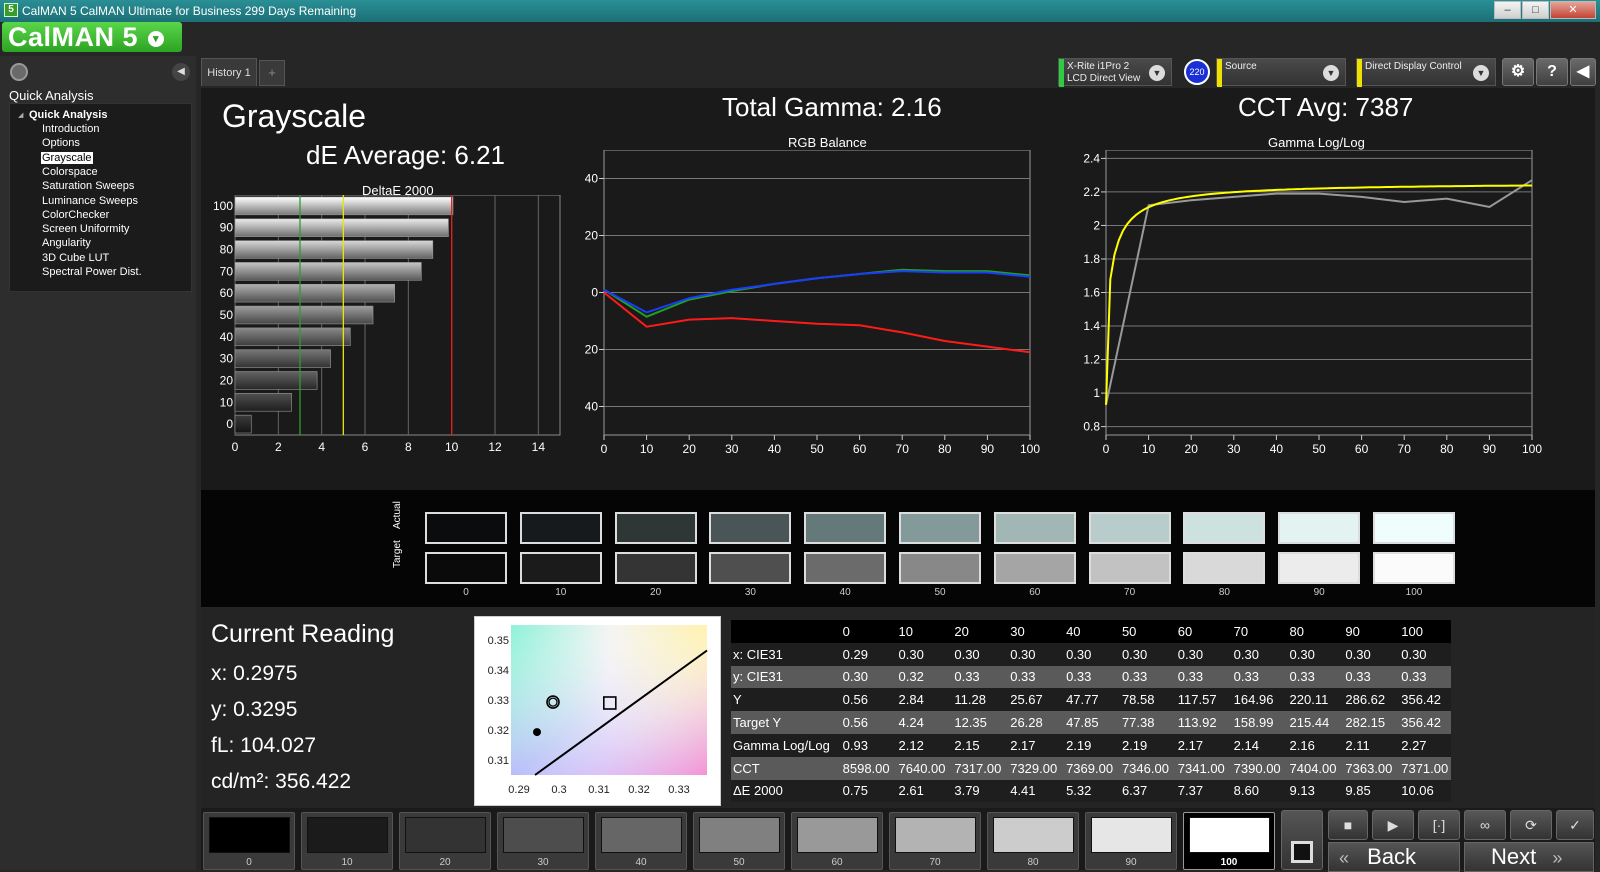 This screenshot has height=872, width=1600. Describe the element at coordinates (1131, 841) in the screenshot. I see `patch-90: 90` at that location.